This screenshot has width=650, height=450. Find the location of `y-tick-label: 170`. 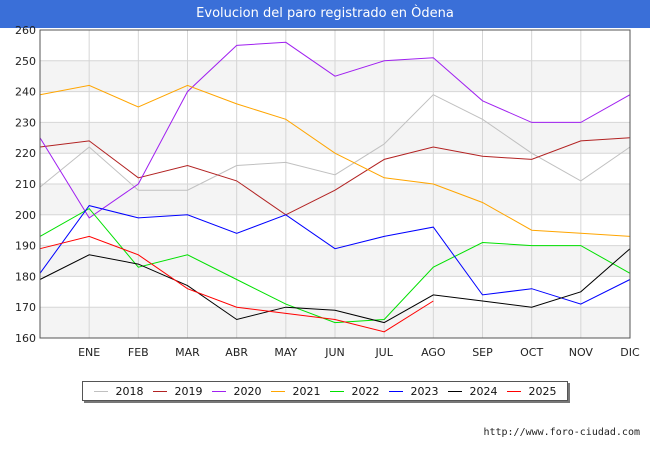

y-tick-label: 170 is located at coordinates (25, 307).